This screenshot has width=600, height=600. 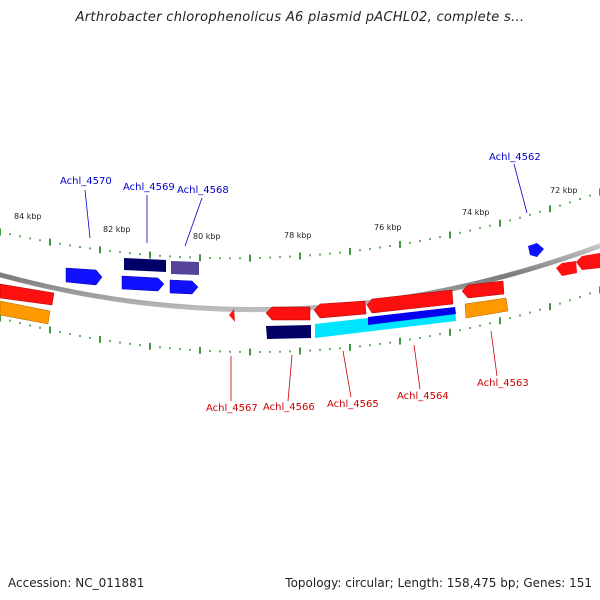 What do you see at coordinates (117, 229) in the screenshot?
I see `kbp-label: 82 kbp` at bounding box center [117, 229].